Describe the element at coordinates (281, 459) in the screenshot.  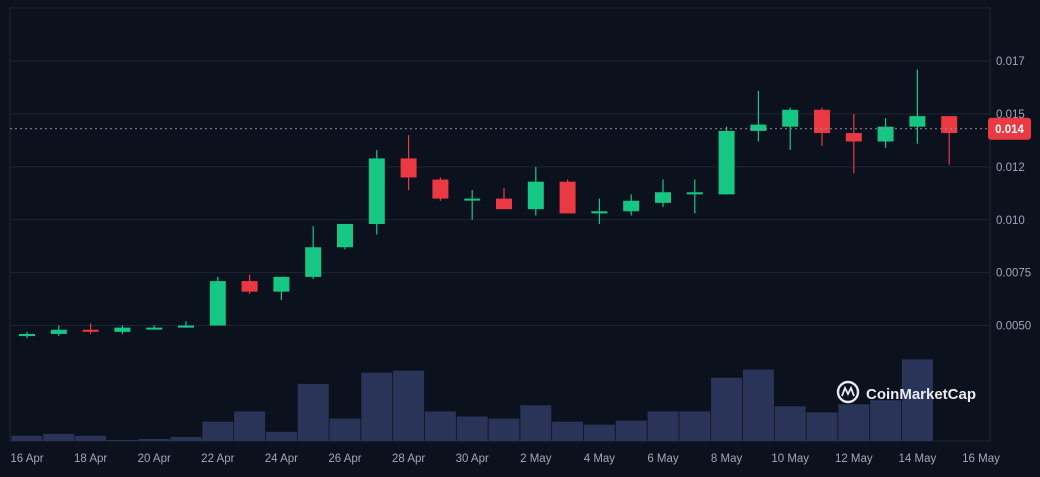
I see `x-tick-label: 24 Apr` at that location.